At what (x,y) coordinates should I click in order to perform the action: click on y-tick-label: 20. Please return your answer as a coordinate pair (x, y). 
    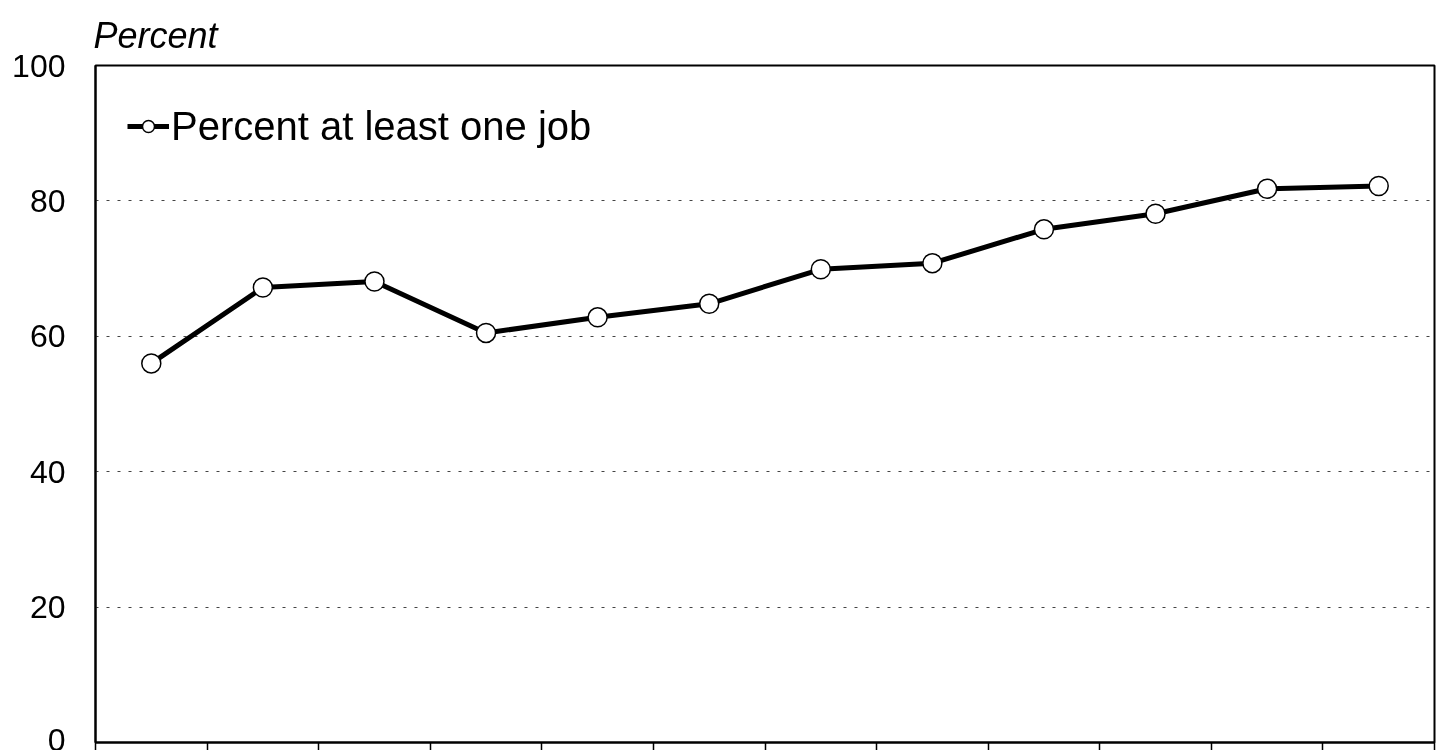
    Looking at the image, I should click on (47, 607).